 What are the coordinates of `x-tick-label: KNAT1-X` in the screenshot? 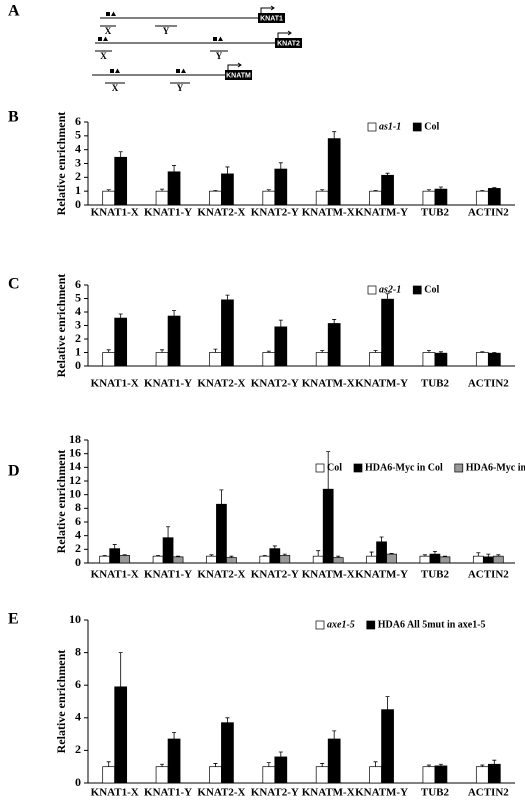 It's located at (115, 213).